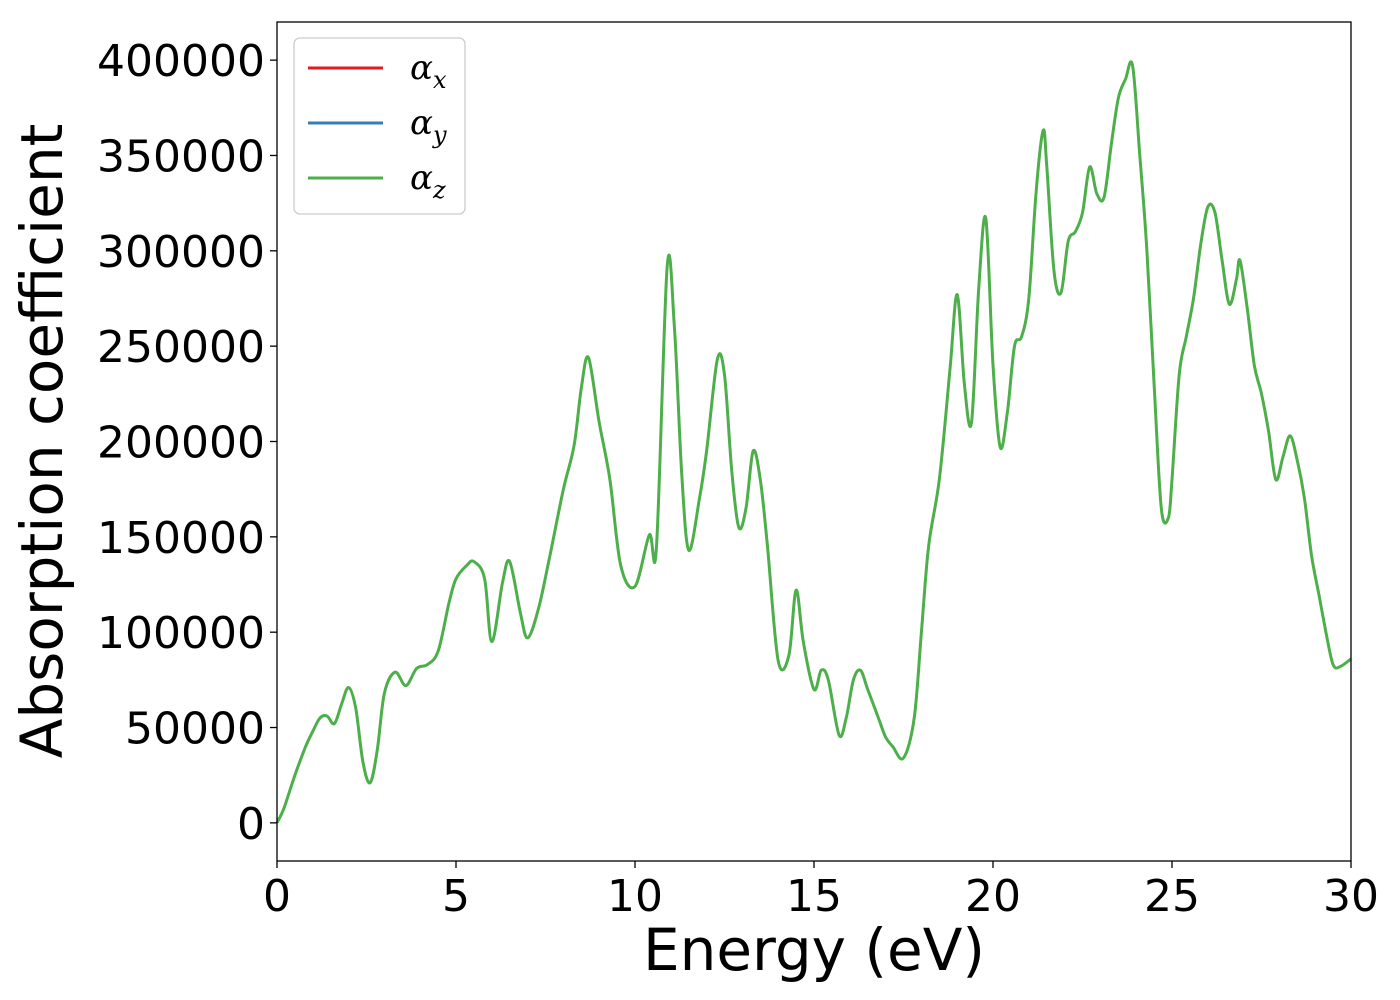 The width and height of the screenshot is (1400, 1000). What do you see at coordinates (181, 538) in the screenshot?
I see `y-tick-label: 150000` at bounding box center [181, 538].